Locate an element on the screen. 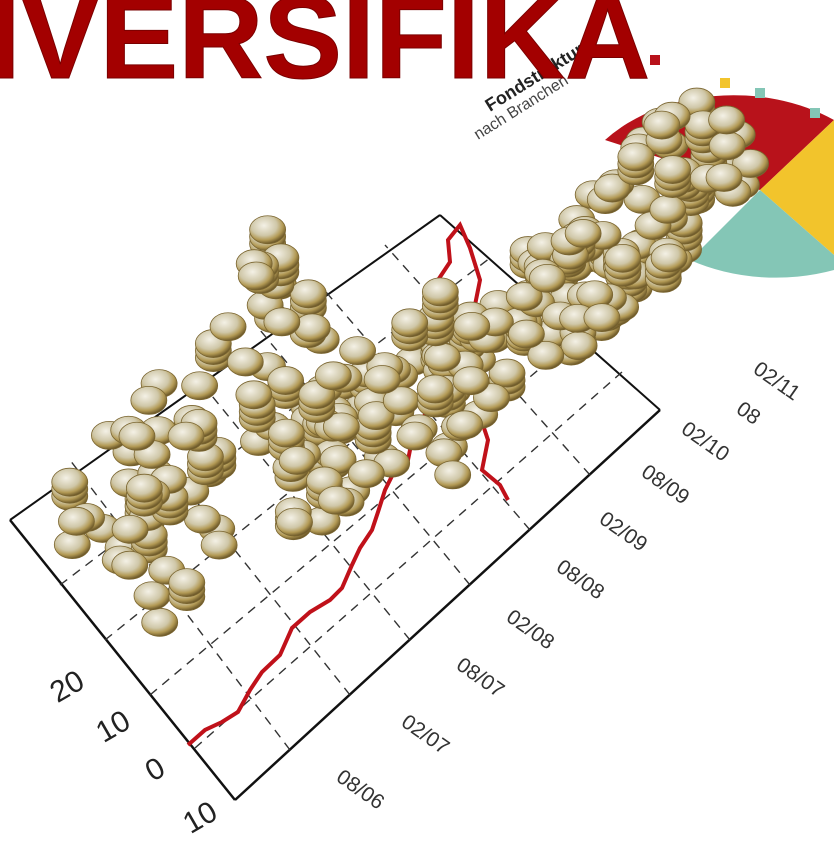 This screenshot has width=834, height=846. x-axis-label: 08/09 is located at coordinates (665, 484).